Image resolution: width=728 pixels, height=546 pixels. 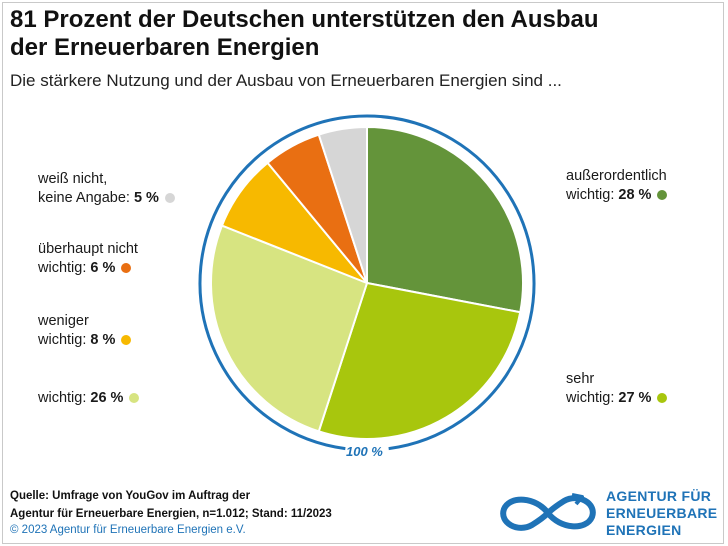 I want to click on infinity-logo-icon, so click(x=548, y=512).